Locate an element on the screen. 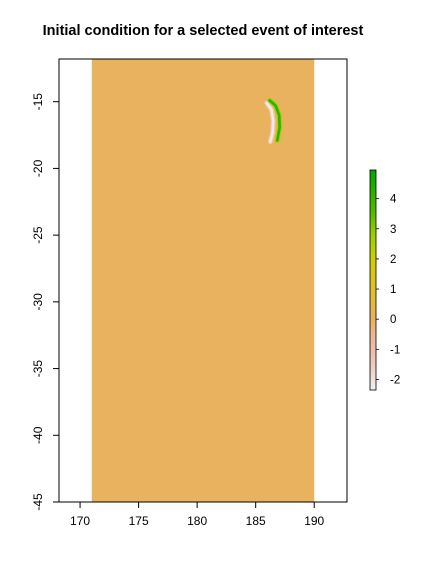  y-tick-label: -20 is located at coordinates (38, 168).